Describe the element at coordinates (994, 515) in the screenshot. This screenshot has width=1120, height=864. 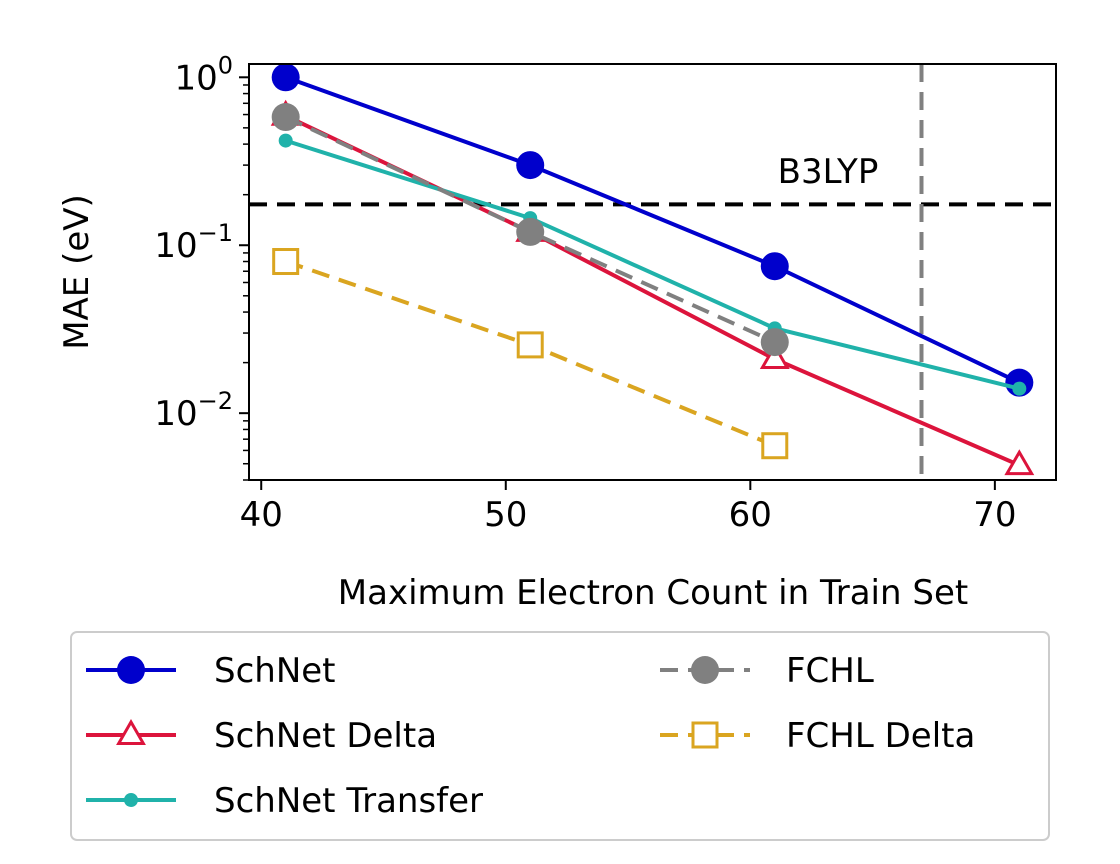
I see `x-tick-label: 70` at that location.